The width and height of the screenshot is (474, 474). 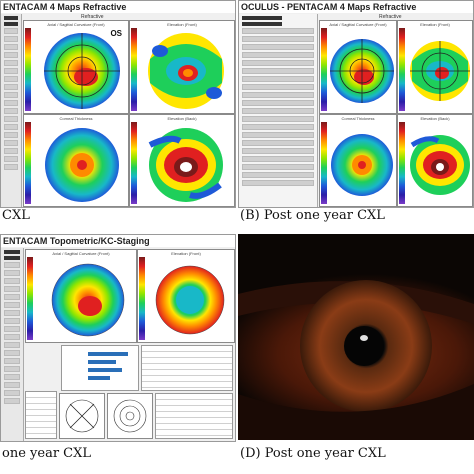 What do you see at coordinates (46, 453) in the screenshot?
I see `caption-c: one year CXL` at bounding box center [46, 453].